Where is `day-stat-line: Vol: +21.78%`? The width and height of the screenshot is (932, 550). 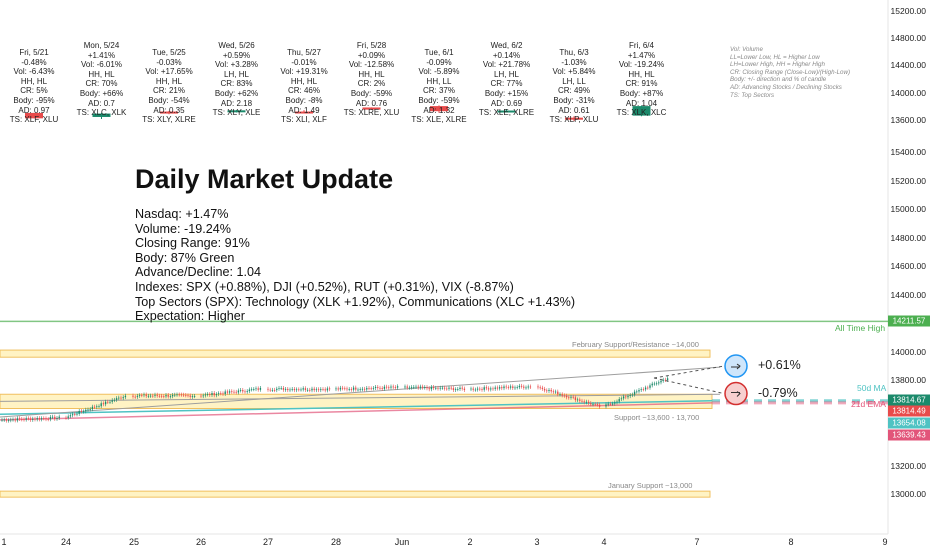 day-stat-line: Vol: +21.78% is located at coordinates (506, 65).